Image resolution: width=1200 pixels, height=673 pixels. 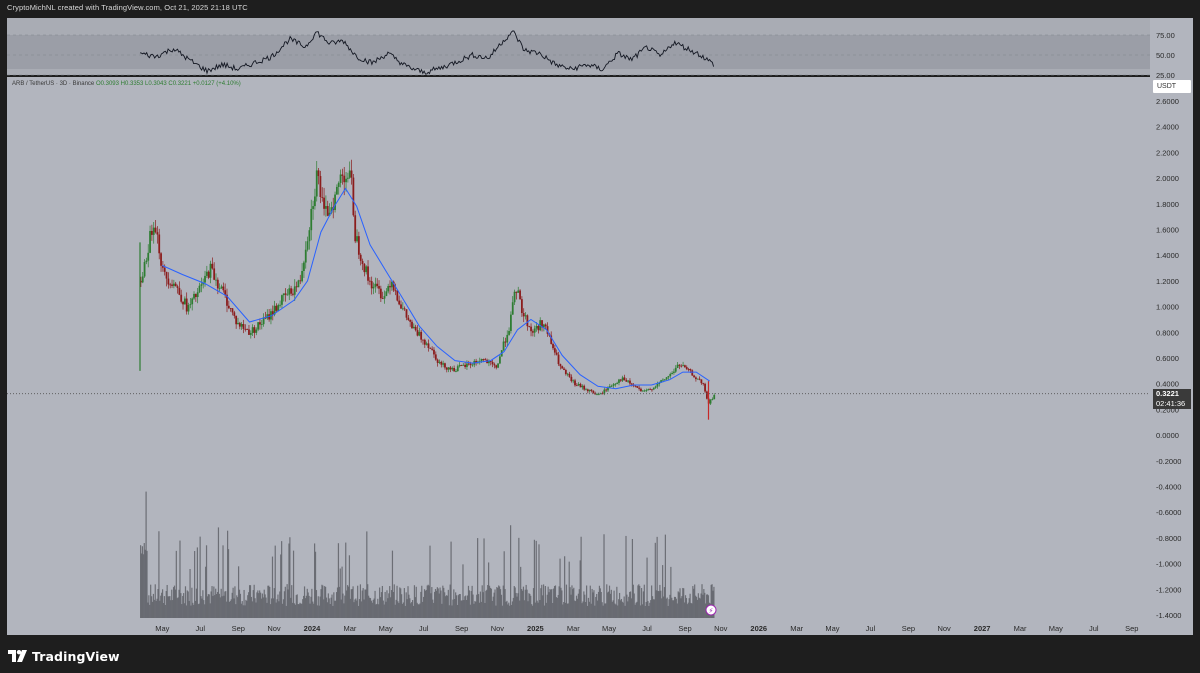 I want to click on time-tick-label: Nov, so click(x=274, y=628).